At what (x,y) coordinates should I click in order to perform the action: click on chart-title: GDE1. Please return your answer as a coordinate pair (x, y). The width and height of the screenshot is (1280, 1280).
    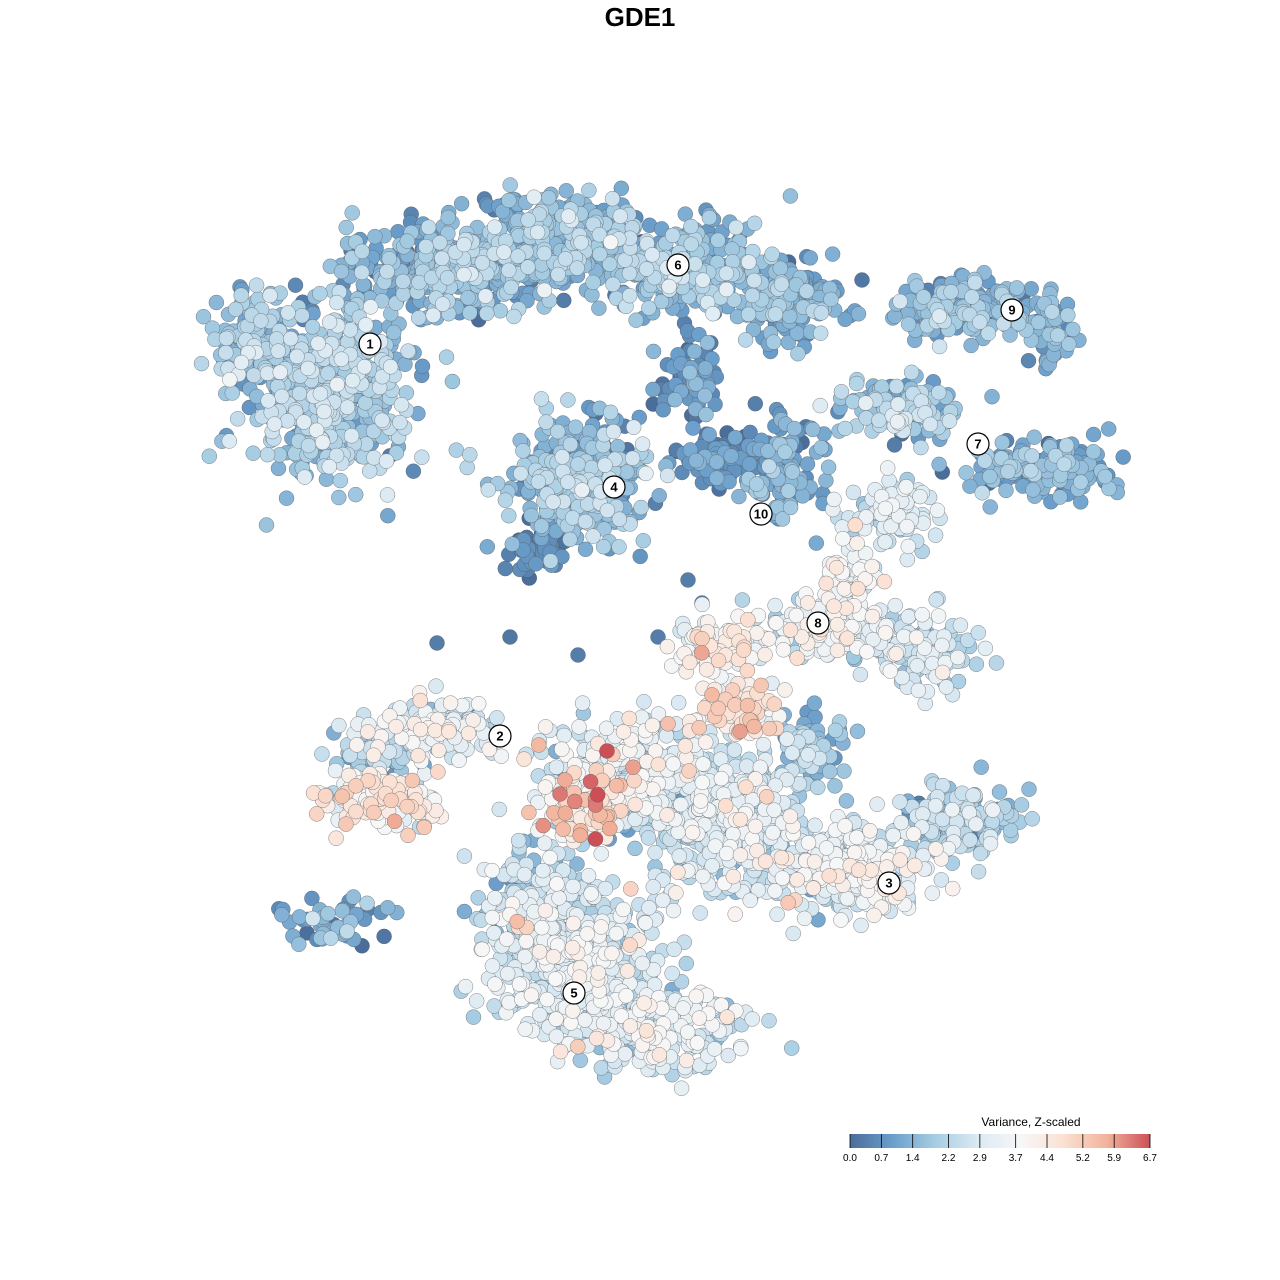
    Looking at the image, I should click on (640, 17).